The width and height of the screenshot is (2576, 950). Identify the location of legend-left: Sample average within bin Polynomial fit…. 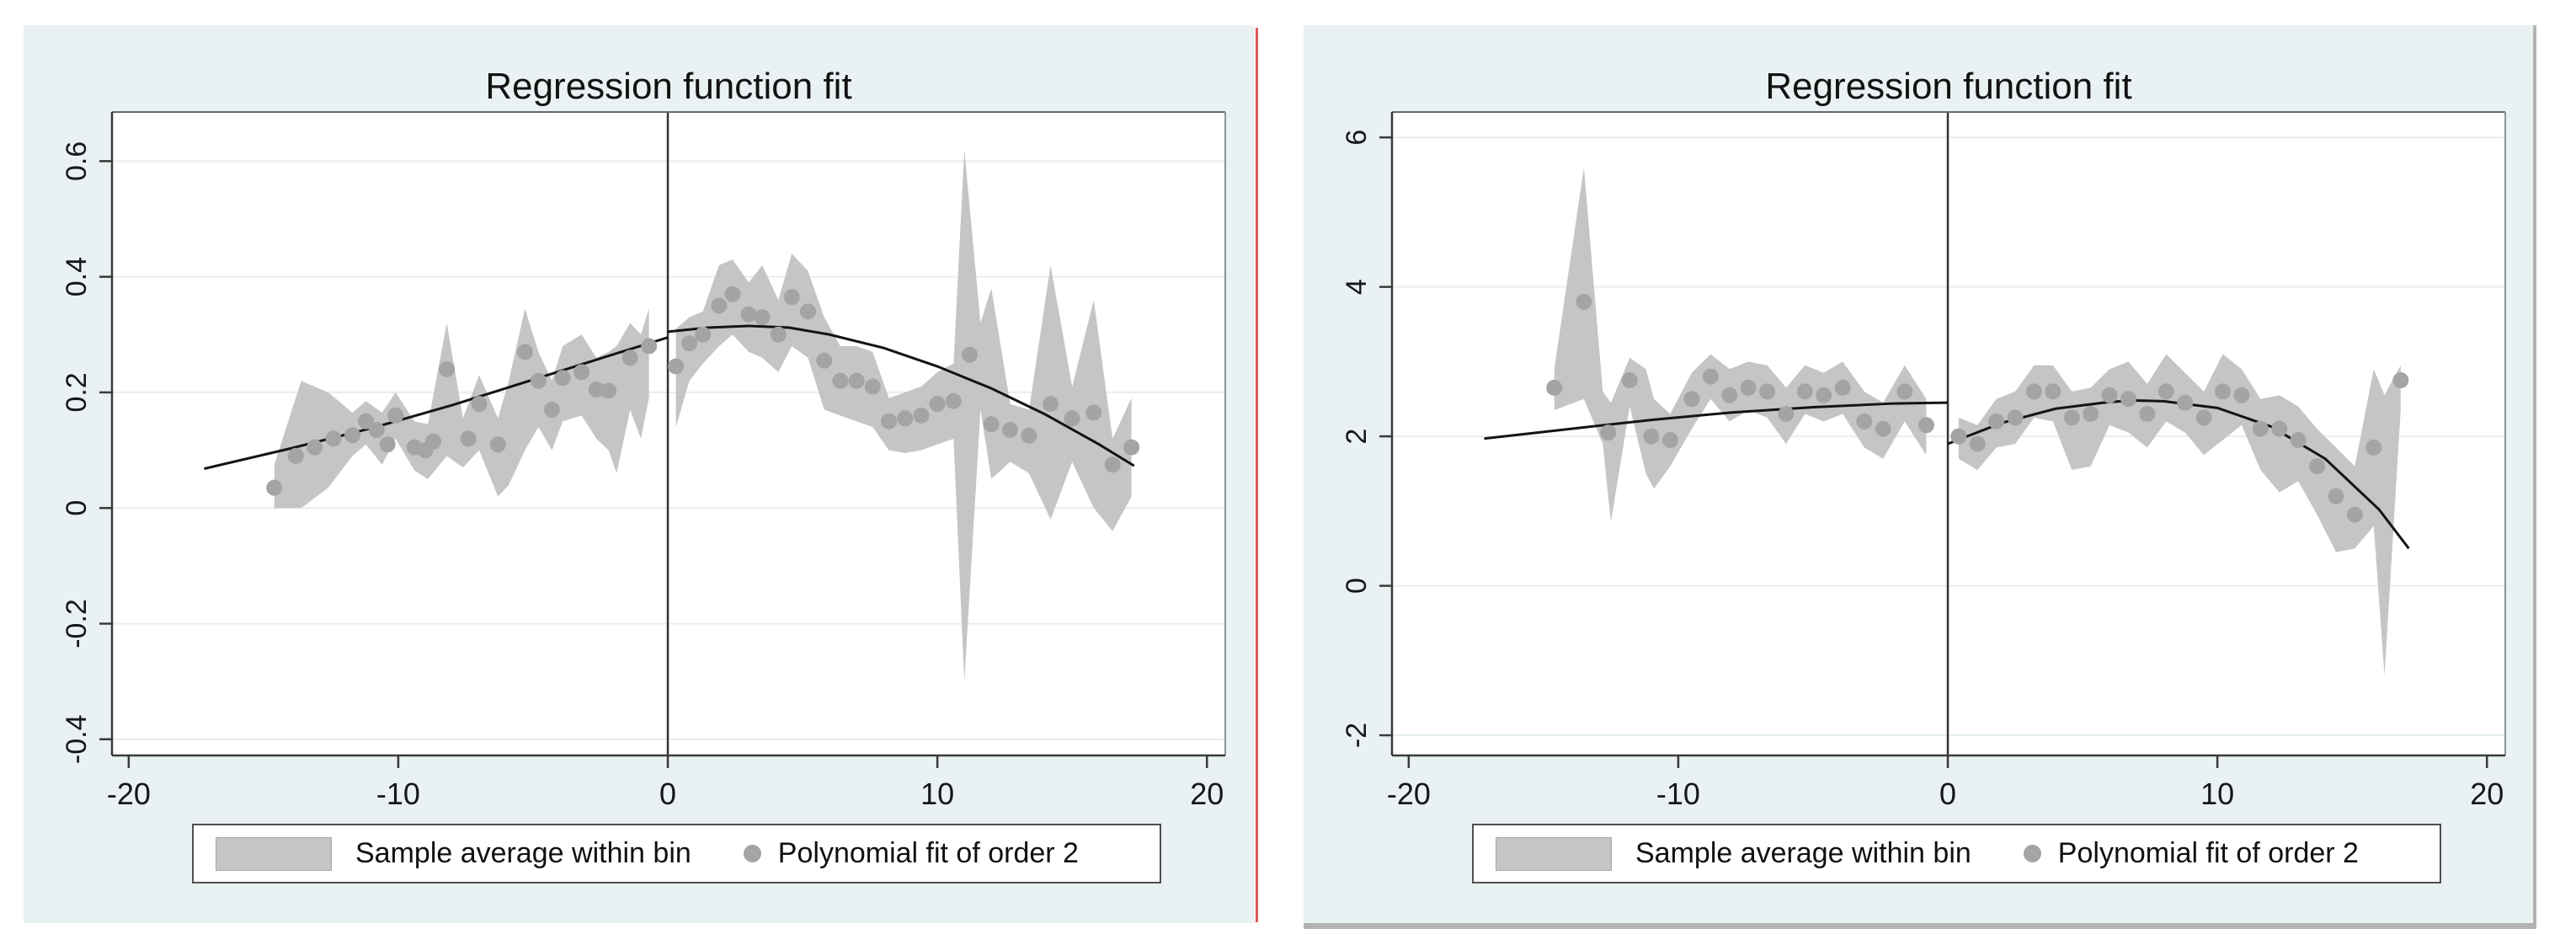
(676, 853).